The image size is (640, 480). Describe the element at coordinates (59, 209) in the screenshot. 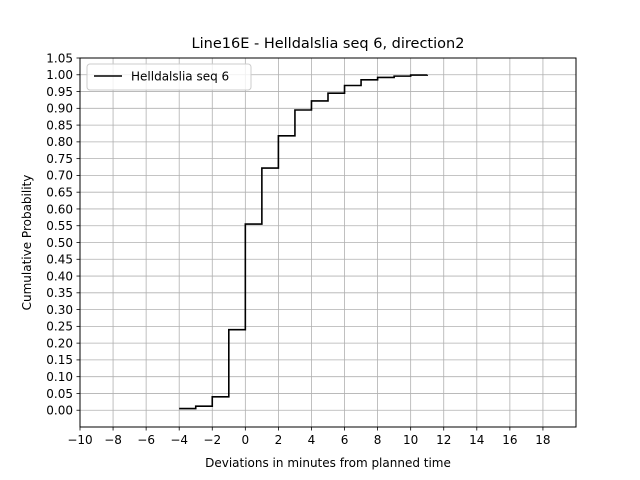

I see `y-tick-label: 0.60` at that location.